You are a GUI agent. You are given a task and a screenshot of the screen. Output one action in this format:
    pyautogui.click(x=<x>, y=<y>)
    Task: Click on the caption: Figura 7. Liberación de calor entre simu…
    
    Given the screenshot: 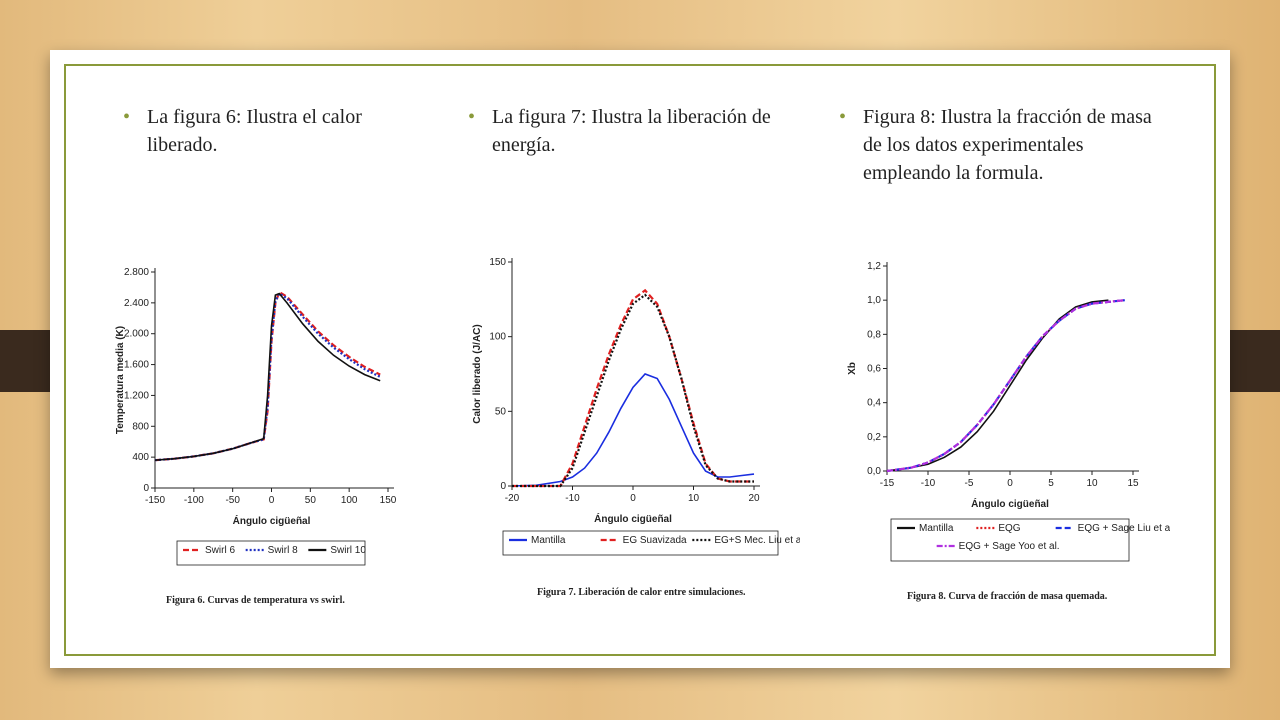 What is the action you would take?
    pyautogui.click(x=641, y=592)
    